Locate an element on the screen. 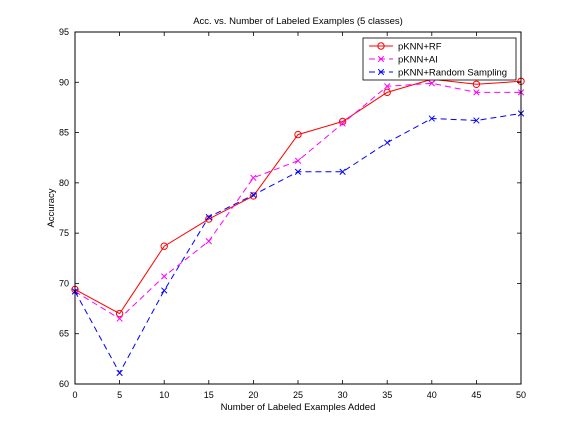  x-tick-label: 40 is located at coordinates (432, 395).